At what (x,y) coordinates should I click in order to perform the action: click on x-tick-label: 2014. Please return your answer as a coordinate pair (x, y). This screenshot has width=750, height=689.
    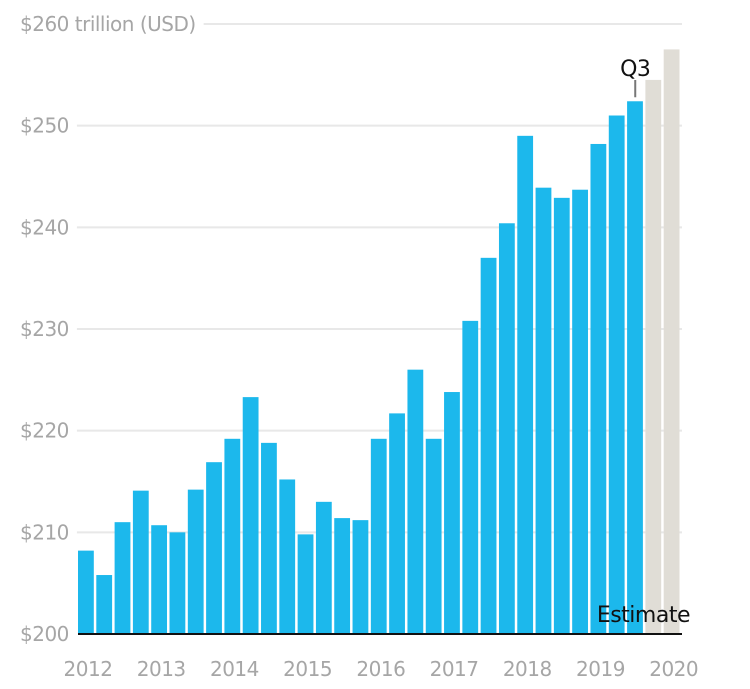
    Looking at the image, I should click on (234, 669).